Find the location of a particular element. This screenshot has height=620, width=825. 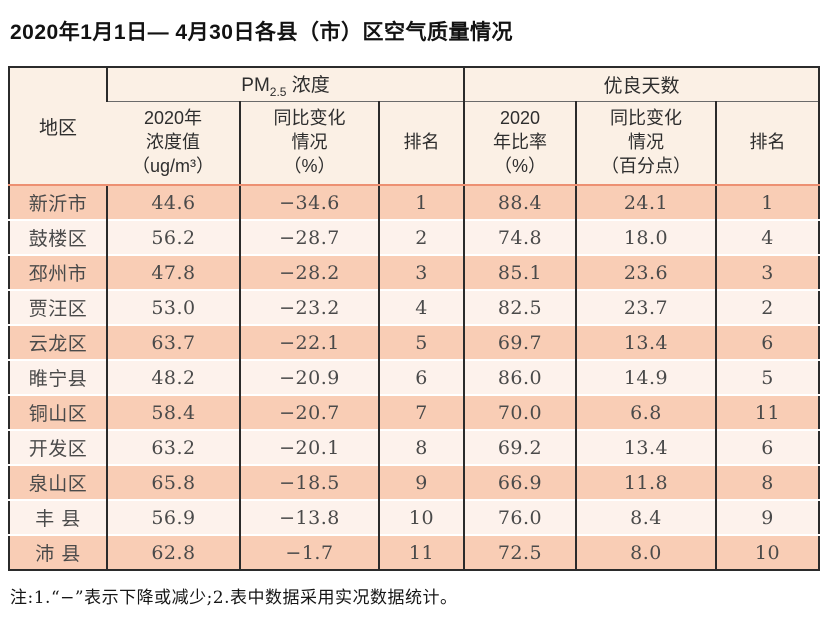

pm25-value-cell: 47.8 is located at coordinates (173, 272).